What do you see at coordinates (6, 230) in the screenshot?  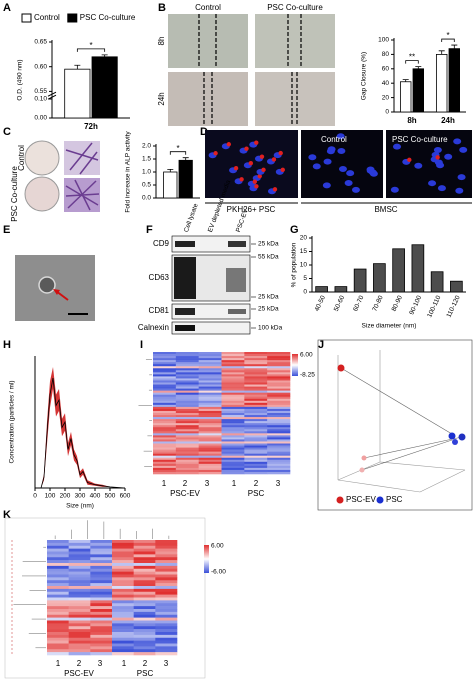 I see `panel-letter: E` at bounding box center [6, 230].